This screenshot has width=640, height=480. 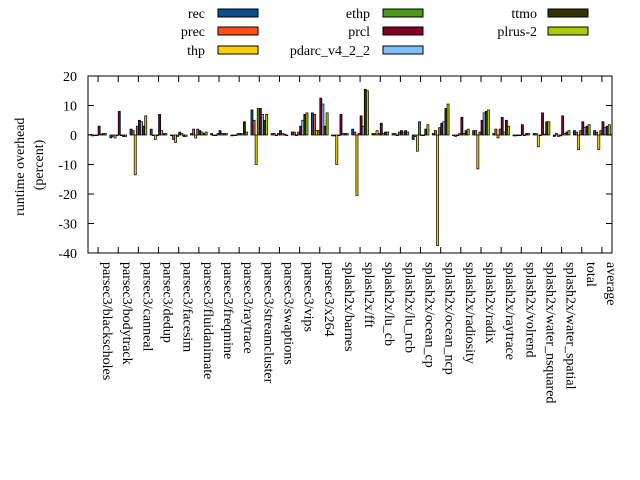 I want to click on bar-plrus-2-x264, so click(x=327, y=124).